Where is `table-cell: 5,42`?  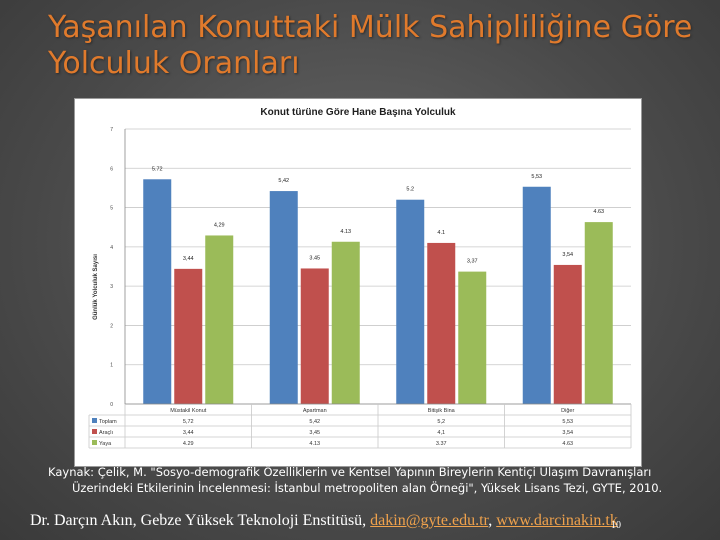
table-cell: 5,42 is located at coordinates (314, 422).